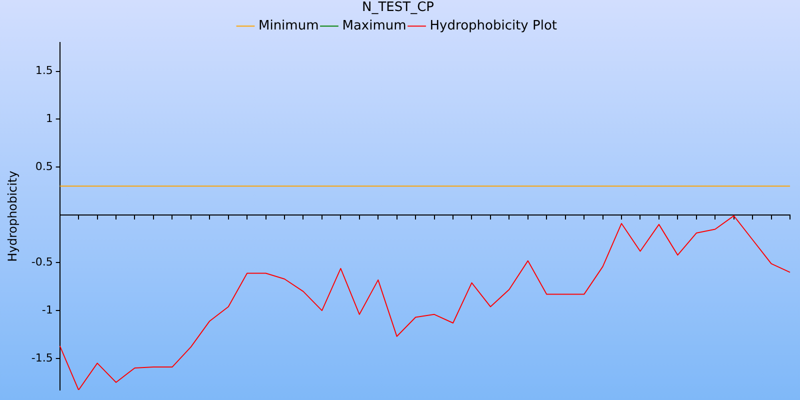 The height and width of the screenshot is (400, 800). Describe the element at coordinates (44, 71) in the screenshot. I see `y-tick-label: 1.5` at that location.